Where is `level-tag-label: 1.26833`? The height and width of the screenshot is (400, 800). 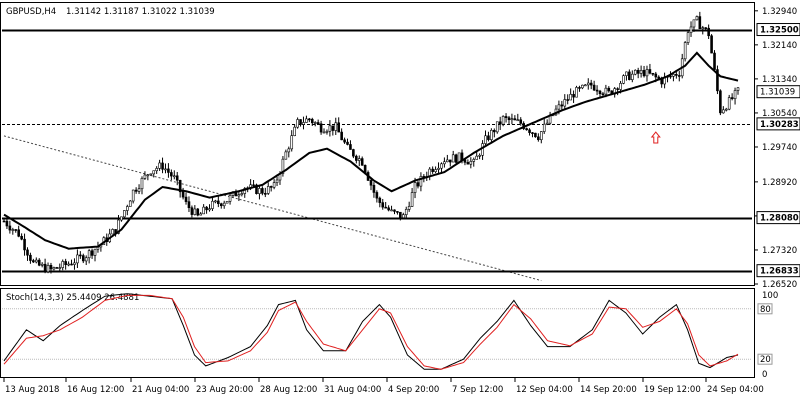
level-tag-label: 1.26833 is located at coordinates (779, 272).